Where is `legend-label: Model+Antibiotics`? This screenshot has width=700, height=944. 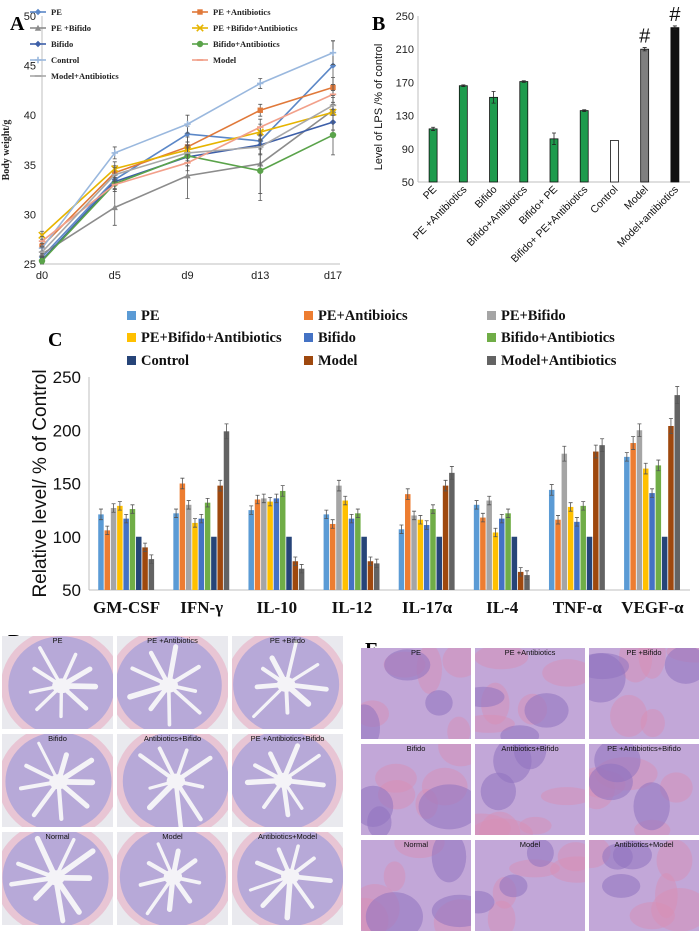 legend-label: Model+Antibiotics is located at coordinates (559, 361).